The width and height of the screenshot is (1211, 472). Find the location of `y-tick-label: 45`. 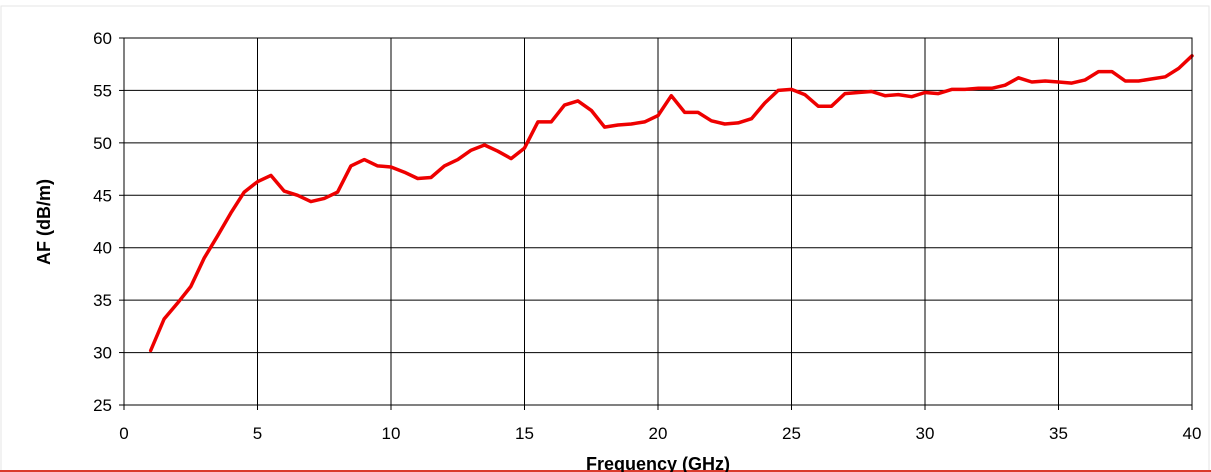

y-tick-label: 45 is located at coordinates (102, 195).